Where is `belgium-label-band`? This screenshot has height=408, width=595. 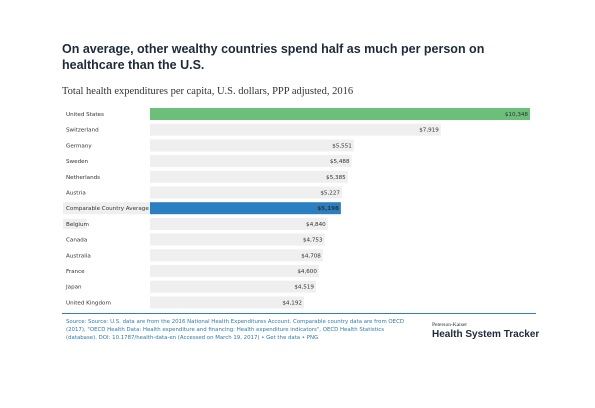
belgium-label-band is located at coordinates (75, 223).